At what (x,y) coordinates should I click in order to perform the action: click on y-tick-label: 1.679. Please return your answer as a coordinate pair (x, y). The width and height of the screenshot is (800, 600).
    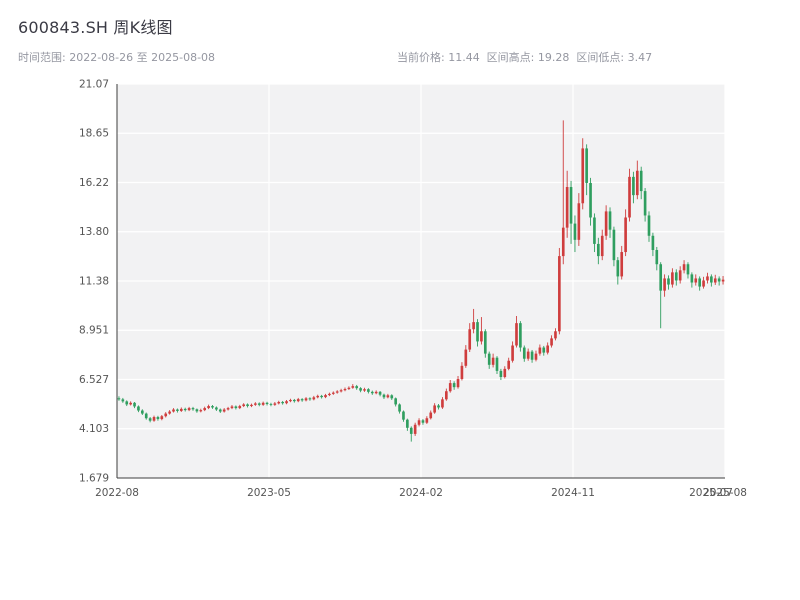
    Looking at the image, I should click on (94, 479).